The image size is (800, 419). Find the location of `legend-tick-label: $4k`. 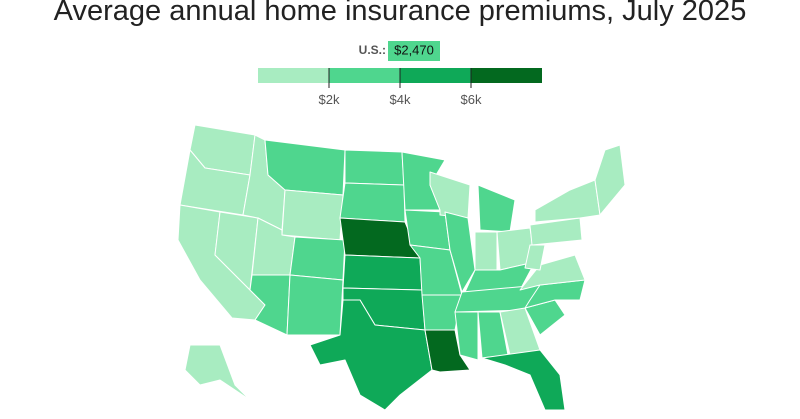

legend-tick-label: $4k is located at coordinates (400, 99).